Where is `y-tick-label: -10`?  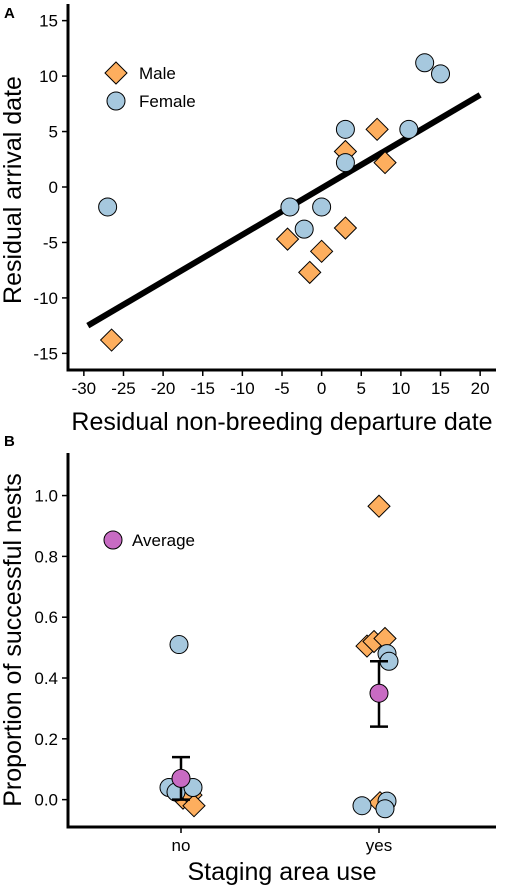 y-tick-label: -10 is located at coordinates (45, 298).